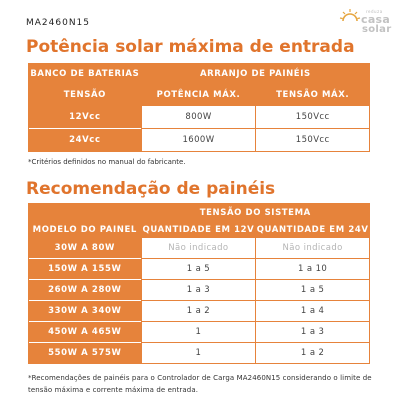 Image resolution: width=400 pixels, height=400 pixels. I want to click on qty-12v-col-header: QUANTIDADE EM 12V, so click(198, 229).